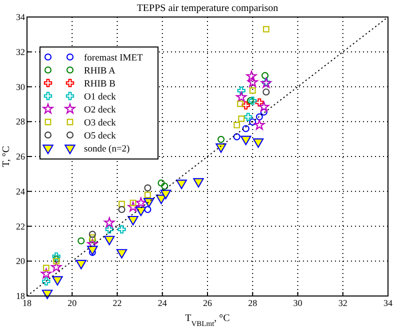 This screenshot has width=394, height=329. Describe the element at coordinates (100, 111) in the screenshot. I see `legend-label: O2 deck` at that location.